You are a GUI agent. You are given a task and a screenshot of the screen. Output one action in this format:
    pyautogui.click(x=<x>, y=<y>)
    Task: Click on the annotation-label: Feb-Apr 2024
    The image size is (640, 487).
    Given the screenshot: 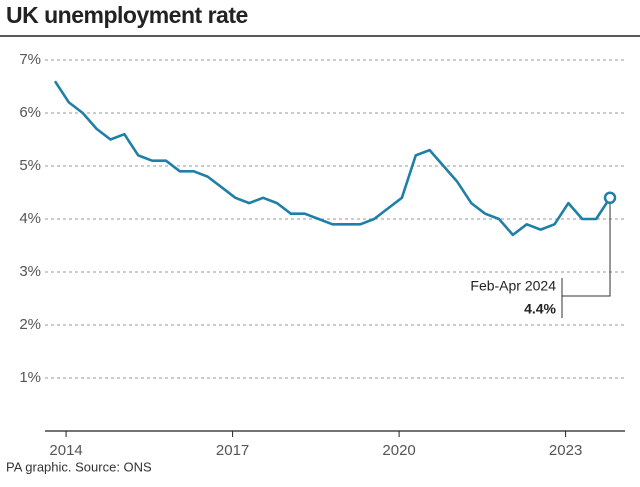 What is the action you would take?
    pyautogui.click(x=513, y=286)
    